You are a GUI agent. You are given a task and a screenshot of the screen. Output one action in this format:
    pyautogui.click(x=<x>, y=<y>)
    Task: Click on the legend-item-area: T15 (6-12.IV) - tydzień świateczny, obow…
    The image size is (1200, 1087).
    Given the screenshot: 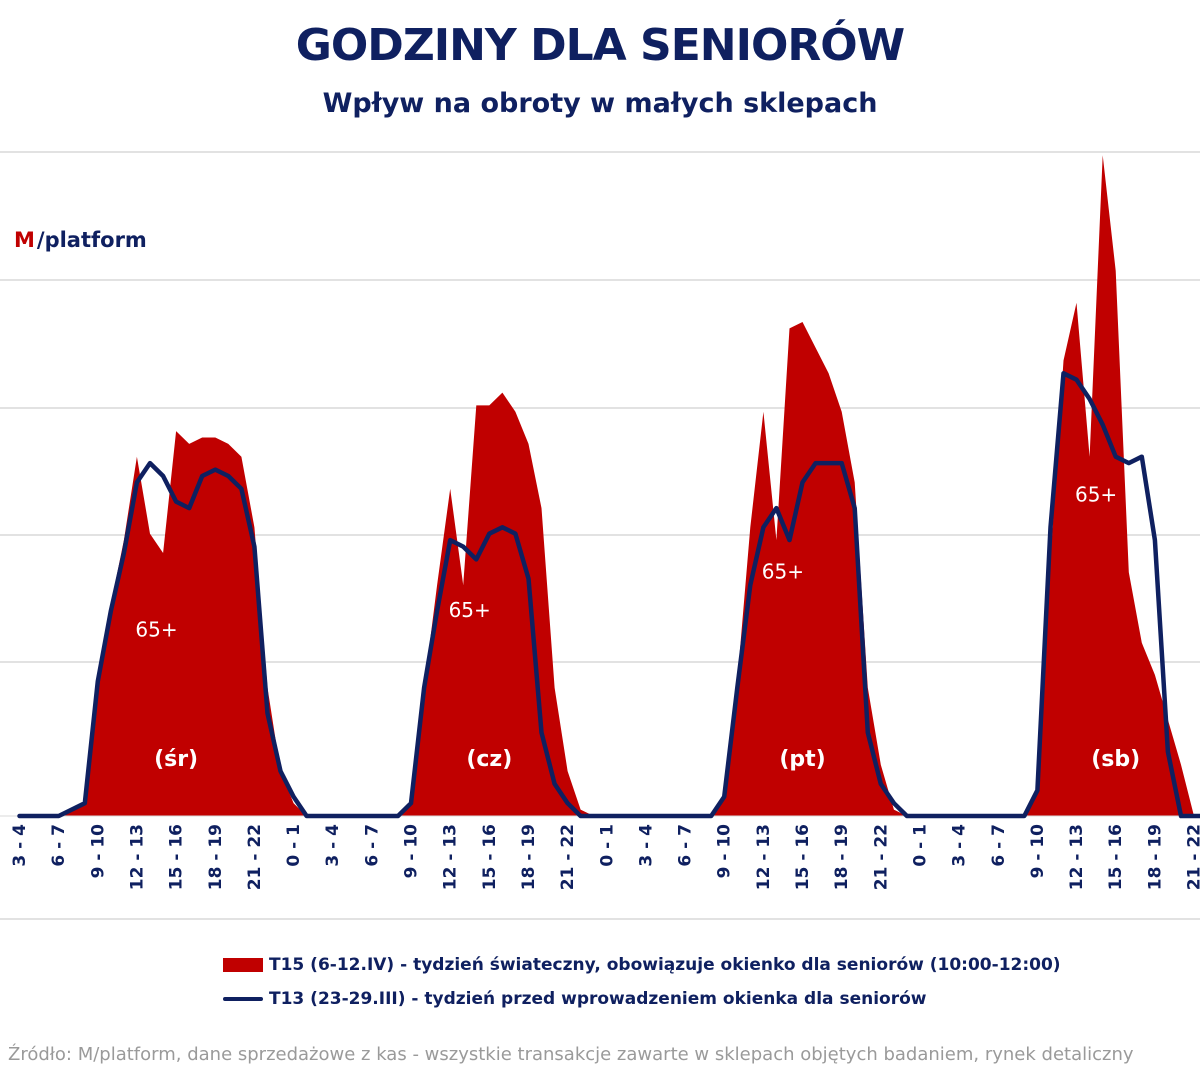 What is the action you would take?
    pyautogui.click(x=642, y=965)
    